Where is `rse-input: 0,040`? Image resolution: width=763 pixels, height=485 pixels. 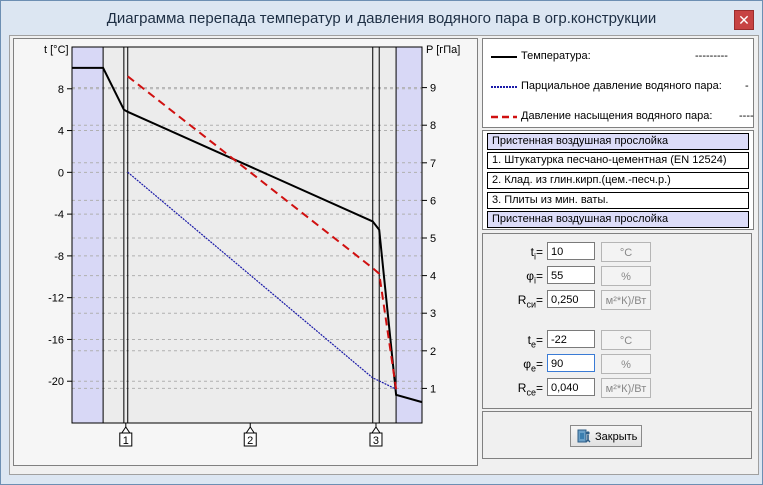 rse-input: 0,040 is located at coordinates (571, 387).